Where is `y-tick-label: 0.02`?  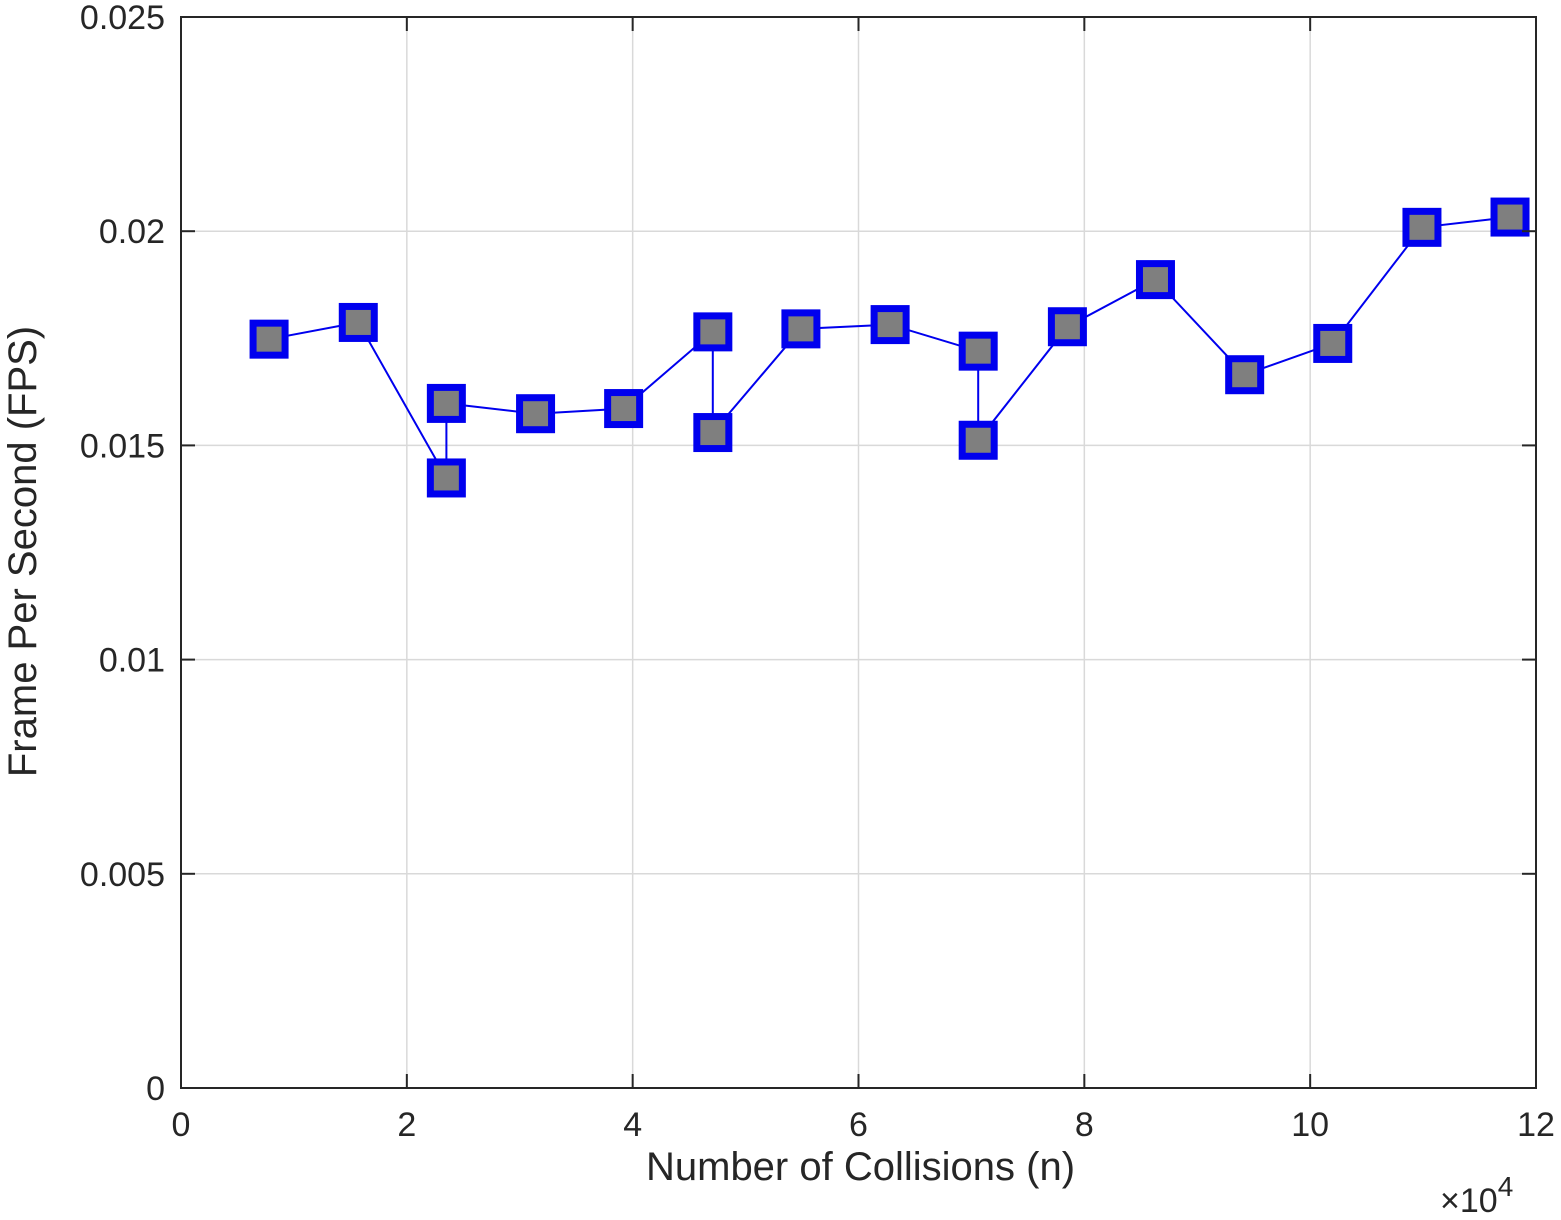
y-tick-label: 0.02 is located at coordinates (132, 232).